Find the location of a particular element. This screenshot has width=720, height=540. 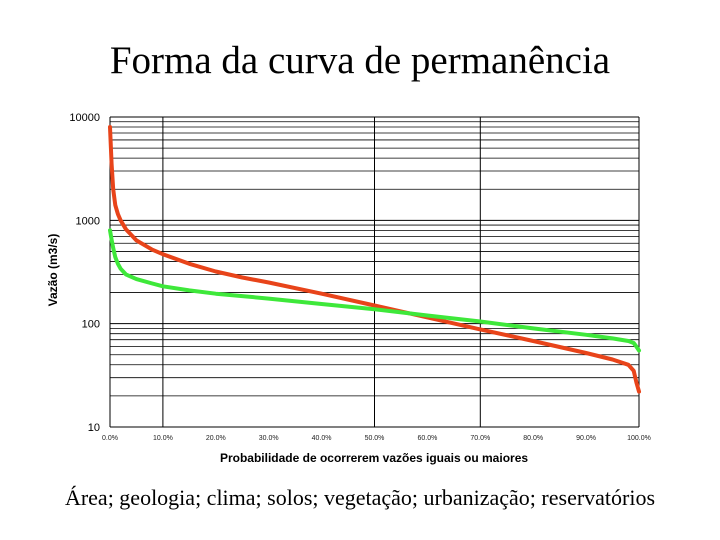

slide-title: Forma da curva de permanência is located at coordinates (360, 60).